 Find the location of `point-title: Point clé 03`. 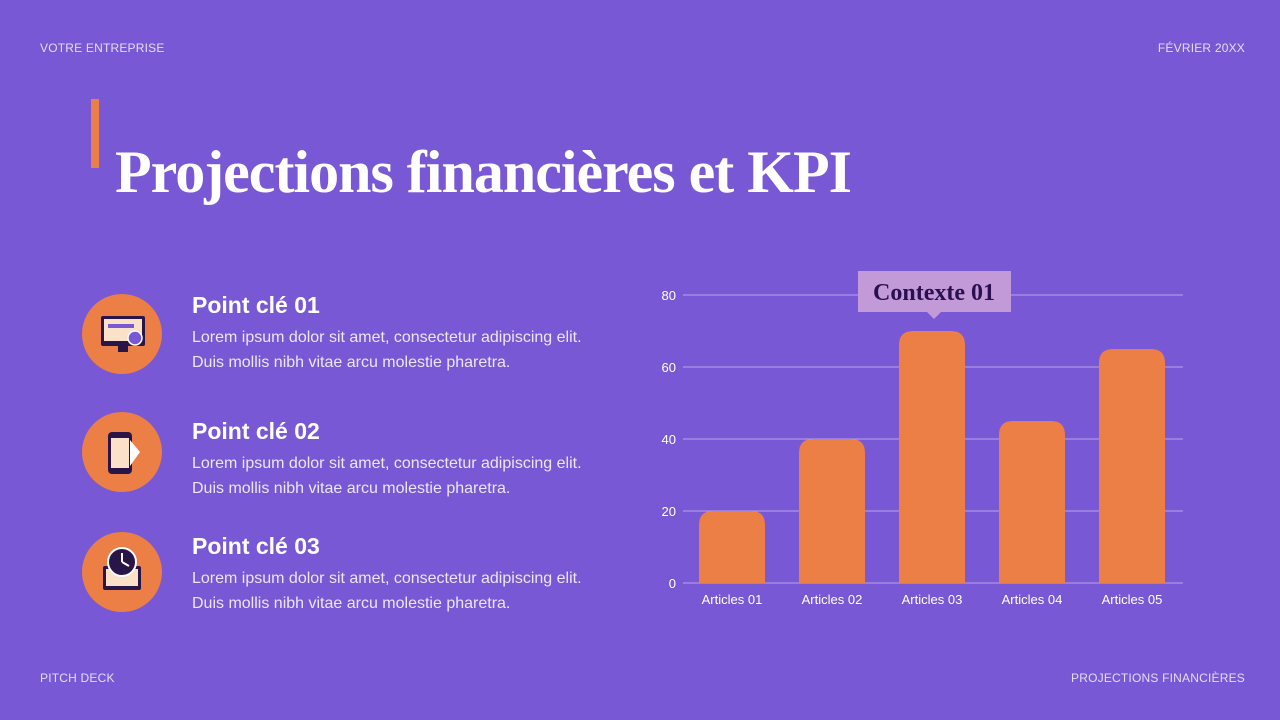

point-title: Point clé 03 is located at coordinates (256, 546).